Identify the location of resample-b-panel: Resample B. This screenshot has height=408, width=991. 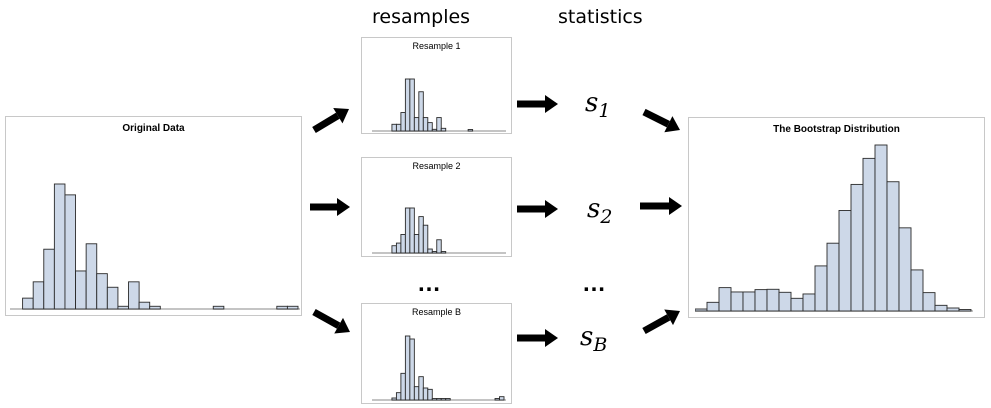
(436, 353).